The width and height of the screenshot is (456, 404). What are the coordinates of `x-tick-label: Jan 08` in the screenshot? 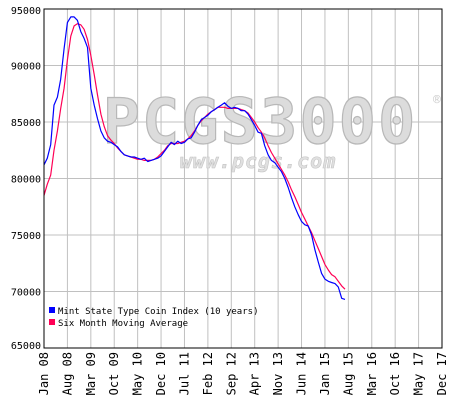 It's located at (44, 373).